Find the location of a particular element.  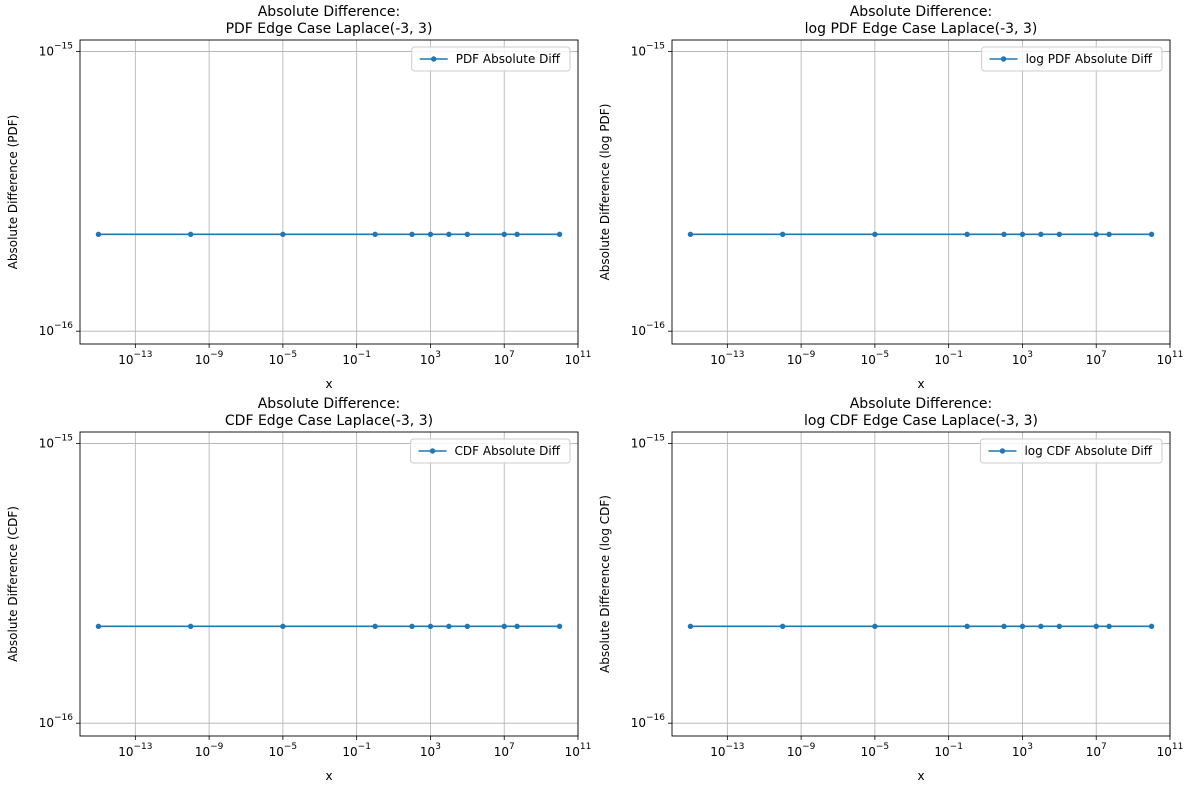

legend-label: log PDF Absolute Diff is located at coordinates (1089, 59).